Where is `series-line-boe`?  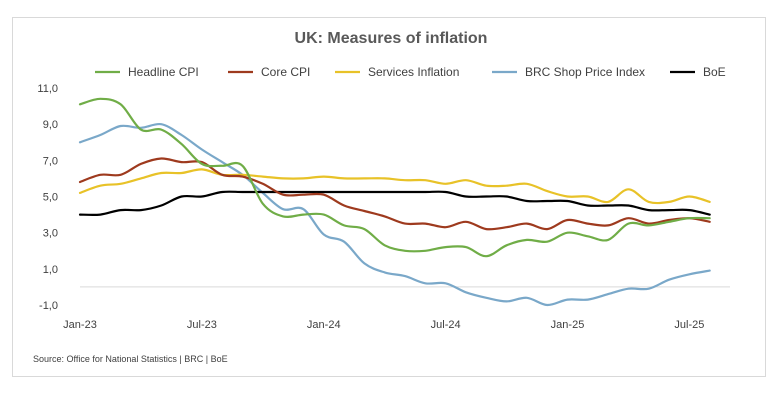
series-line-boe is located at coordinates (394, 203).